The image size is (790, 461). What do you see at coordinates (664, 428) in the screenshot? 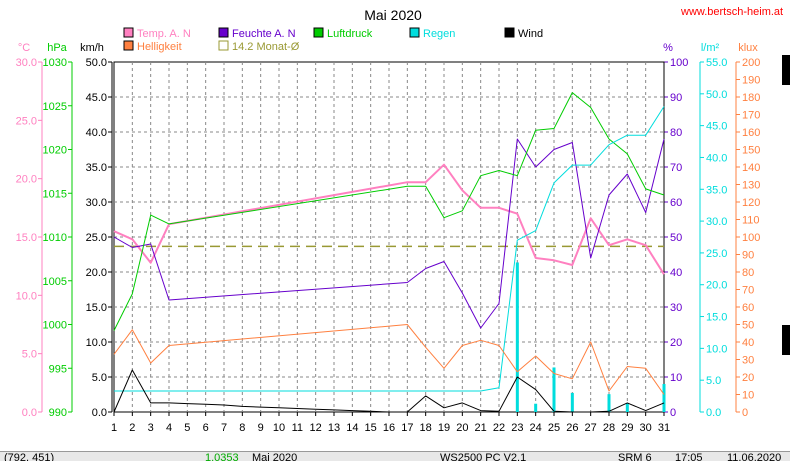
I see `x-tick-label: 31` at bounding box center [664, 428].